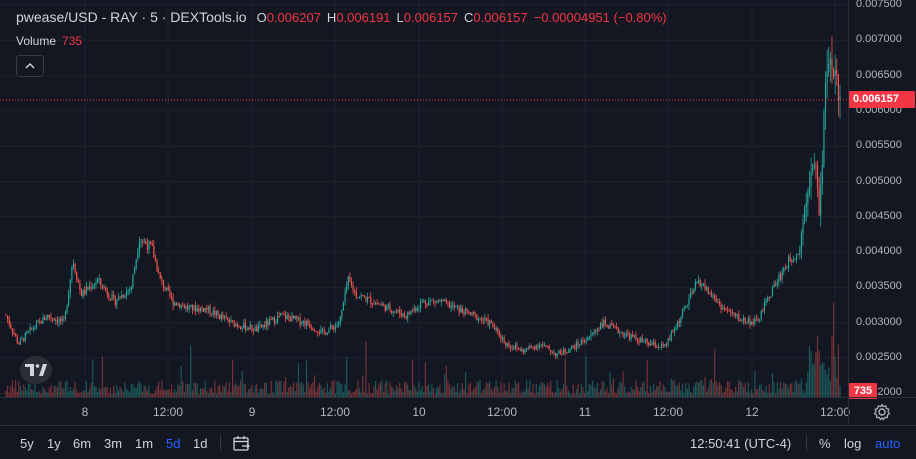 This screenshot has height=459, width=916. Describe the element at coordinates (85, 412) in the screenshot. I see `time-tick-label: 8` at that location.